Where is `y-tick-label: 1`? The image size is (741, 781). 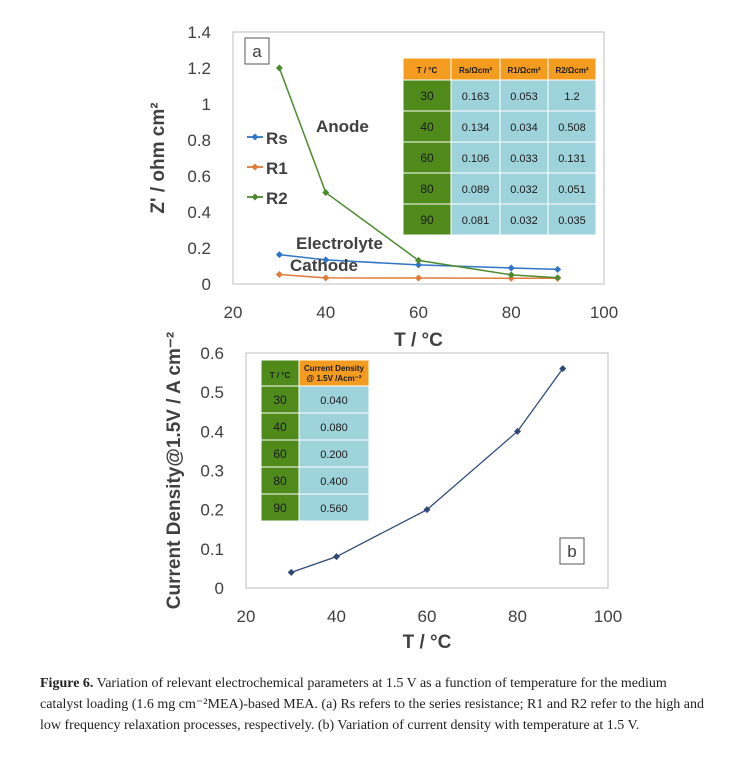 y-tick-label: 1 is located at coordinates (206, 104).